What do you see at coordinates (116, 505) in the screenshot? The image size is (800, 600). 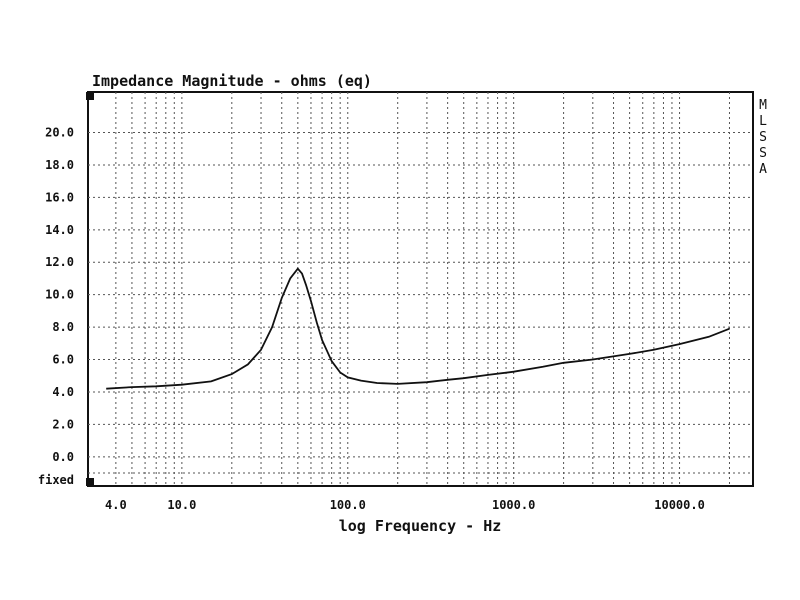 I see `x-tick-label: 4.0` at bounding box center [116, 505].